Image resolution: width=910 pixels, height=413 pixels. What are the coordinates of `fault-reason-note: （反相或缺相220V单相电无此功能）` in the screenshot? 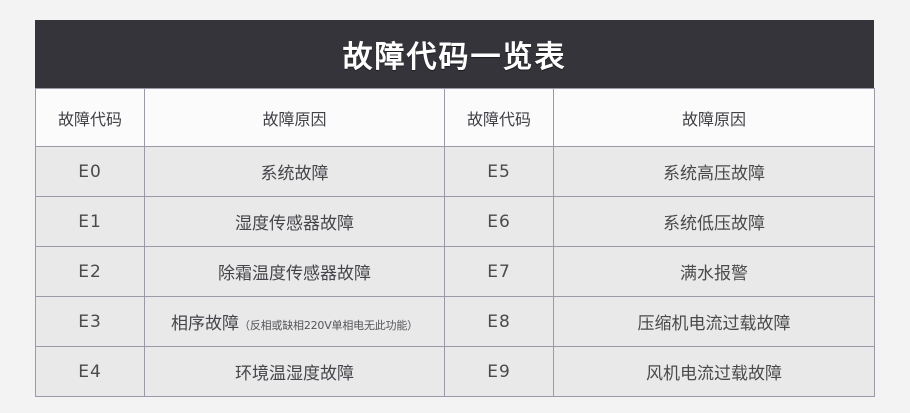 It's located at (328, 325).